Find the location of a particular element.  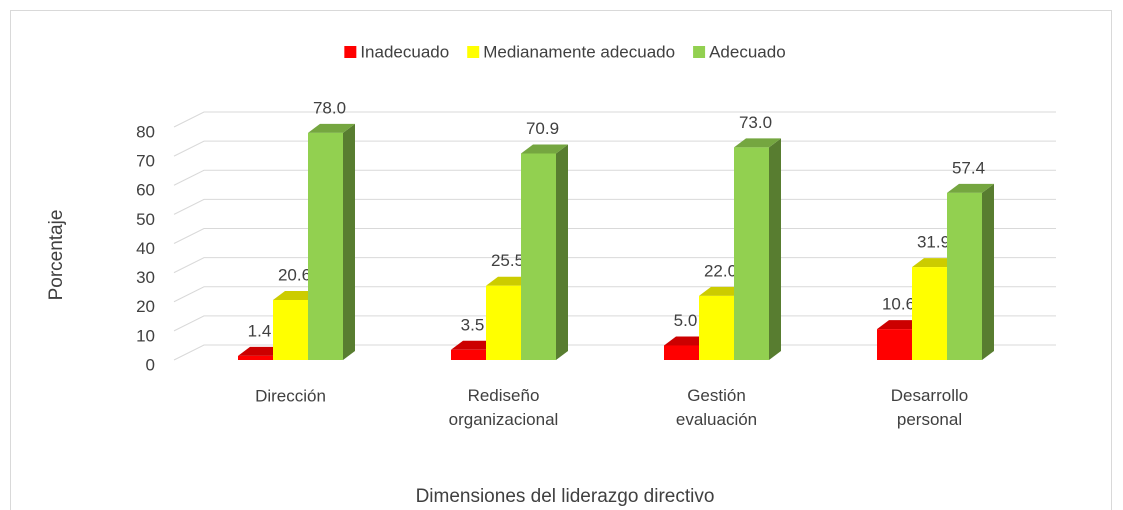

x-tick-label: Dirección is located at coordinates (290, 395).